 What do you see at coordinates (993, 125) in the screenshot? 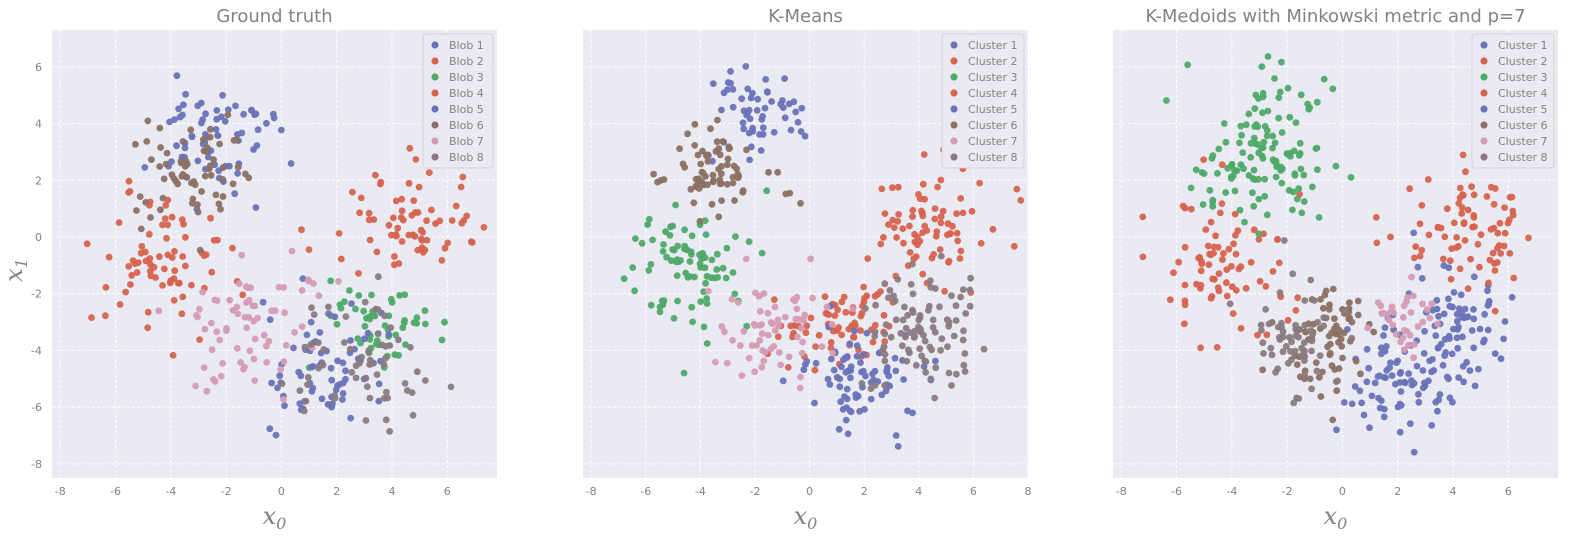
I see `legend-entry: Cluster 6` at bounding box center [993, 125].